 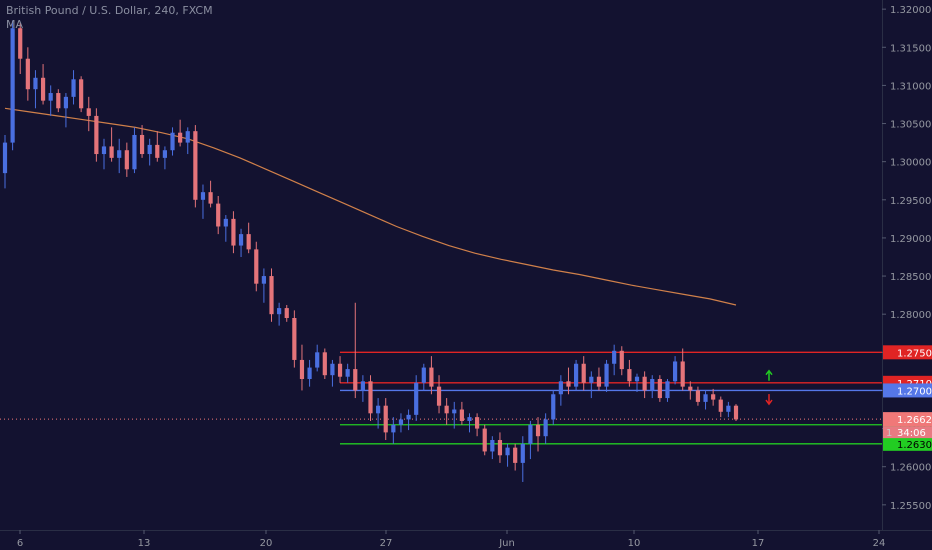 I want to click on level-price-label: 1.27500, so click(x=907, y=352).